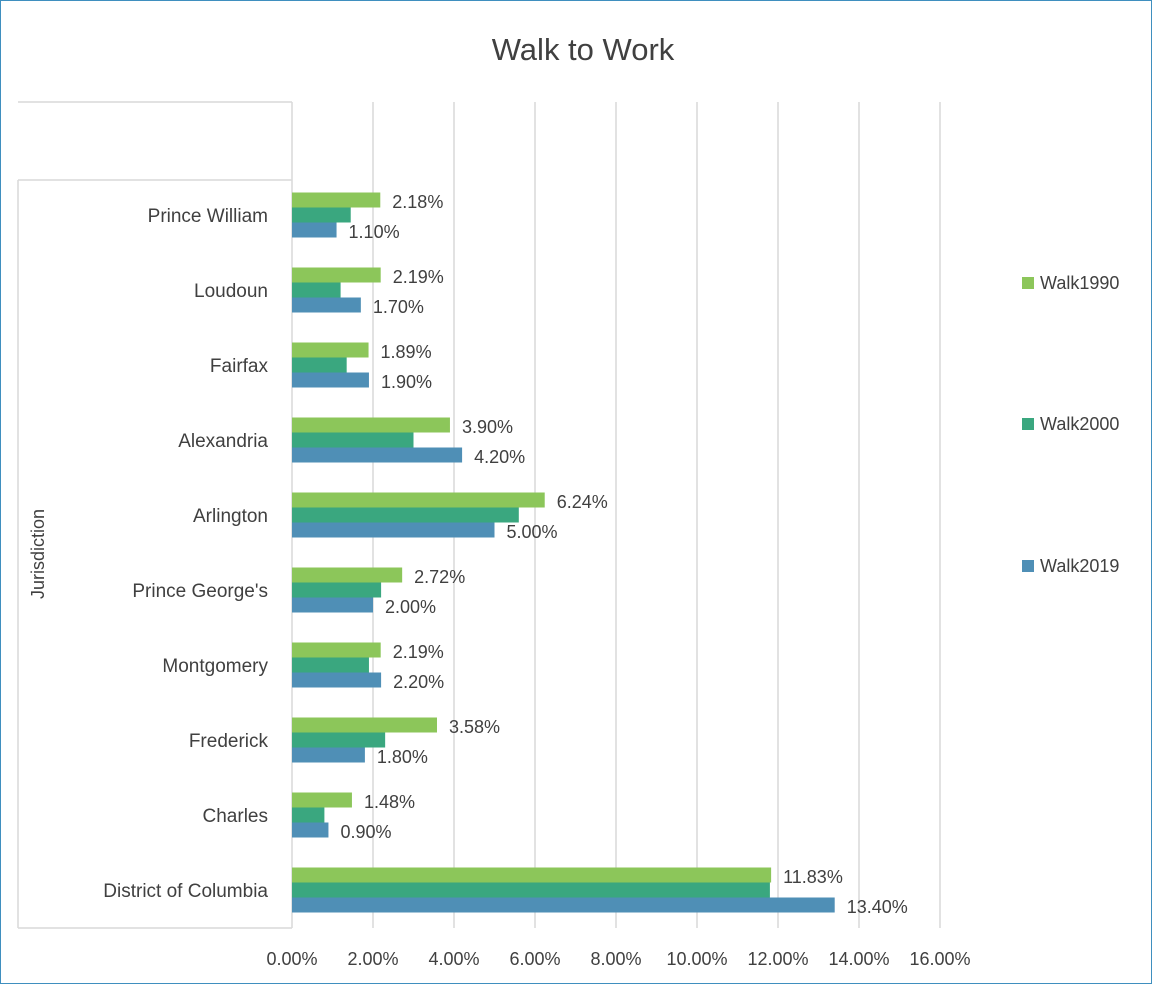 This screenshot has width=1154, height=986. Describe the element at coordinates (406, 382) in the screenshot. I see `data-label-walk2019: 1.90%` at that location.